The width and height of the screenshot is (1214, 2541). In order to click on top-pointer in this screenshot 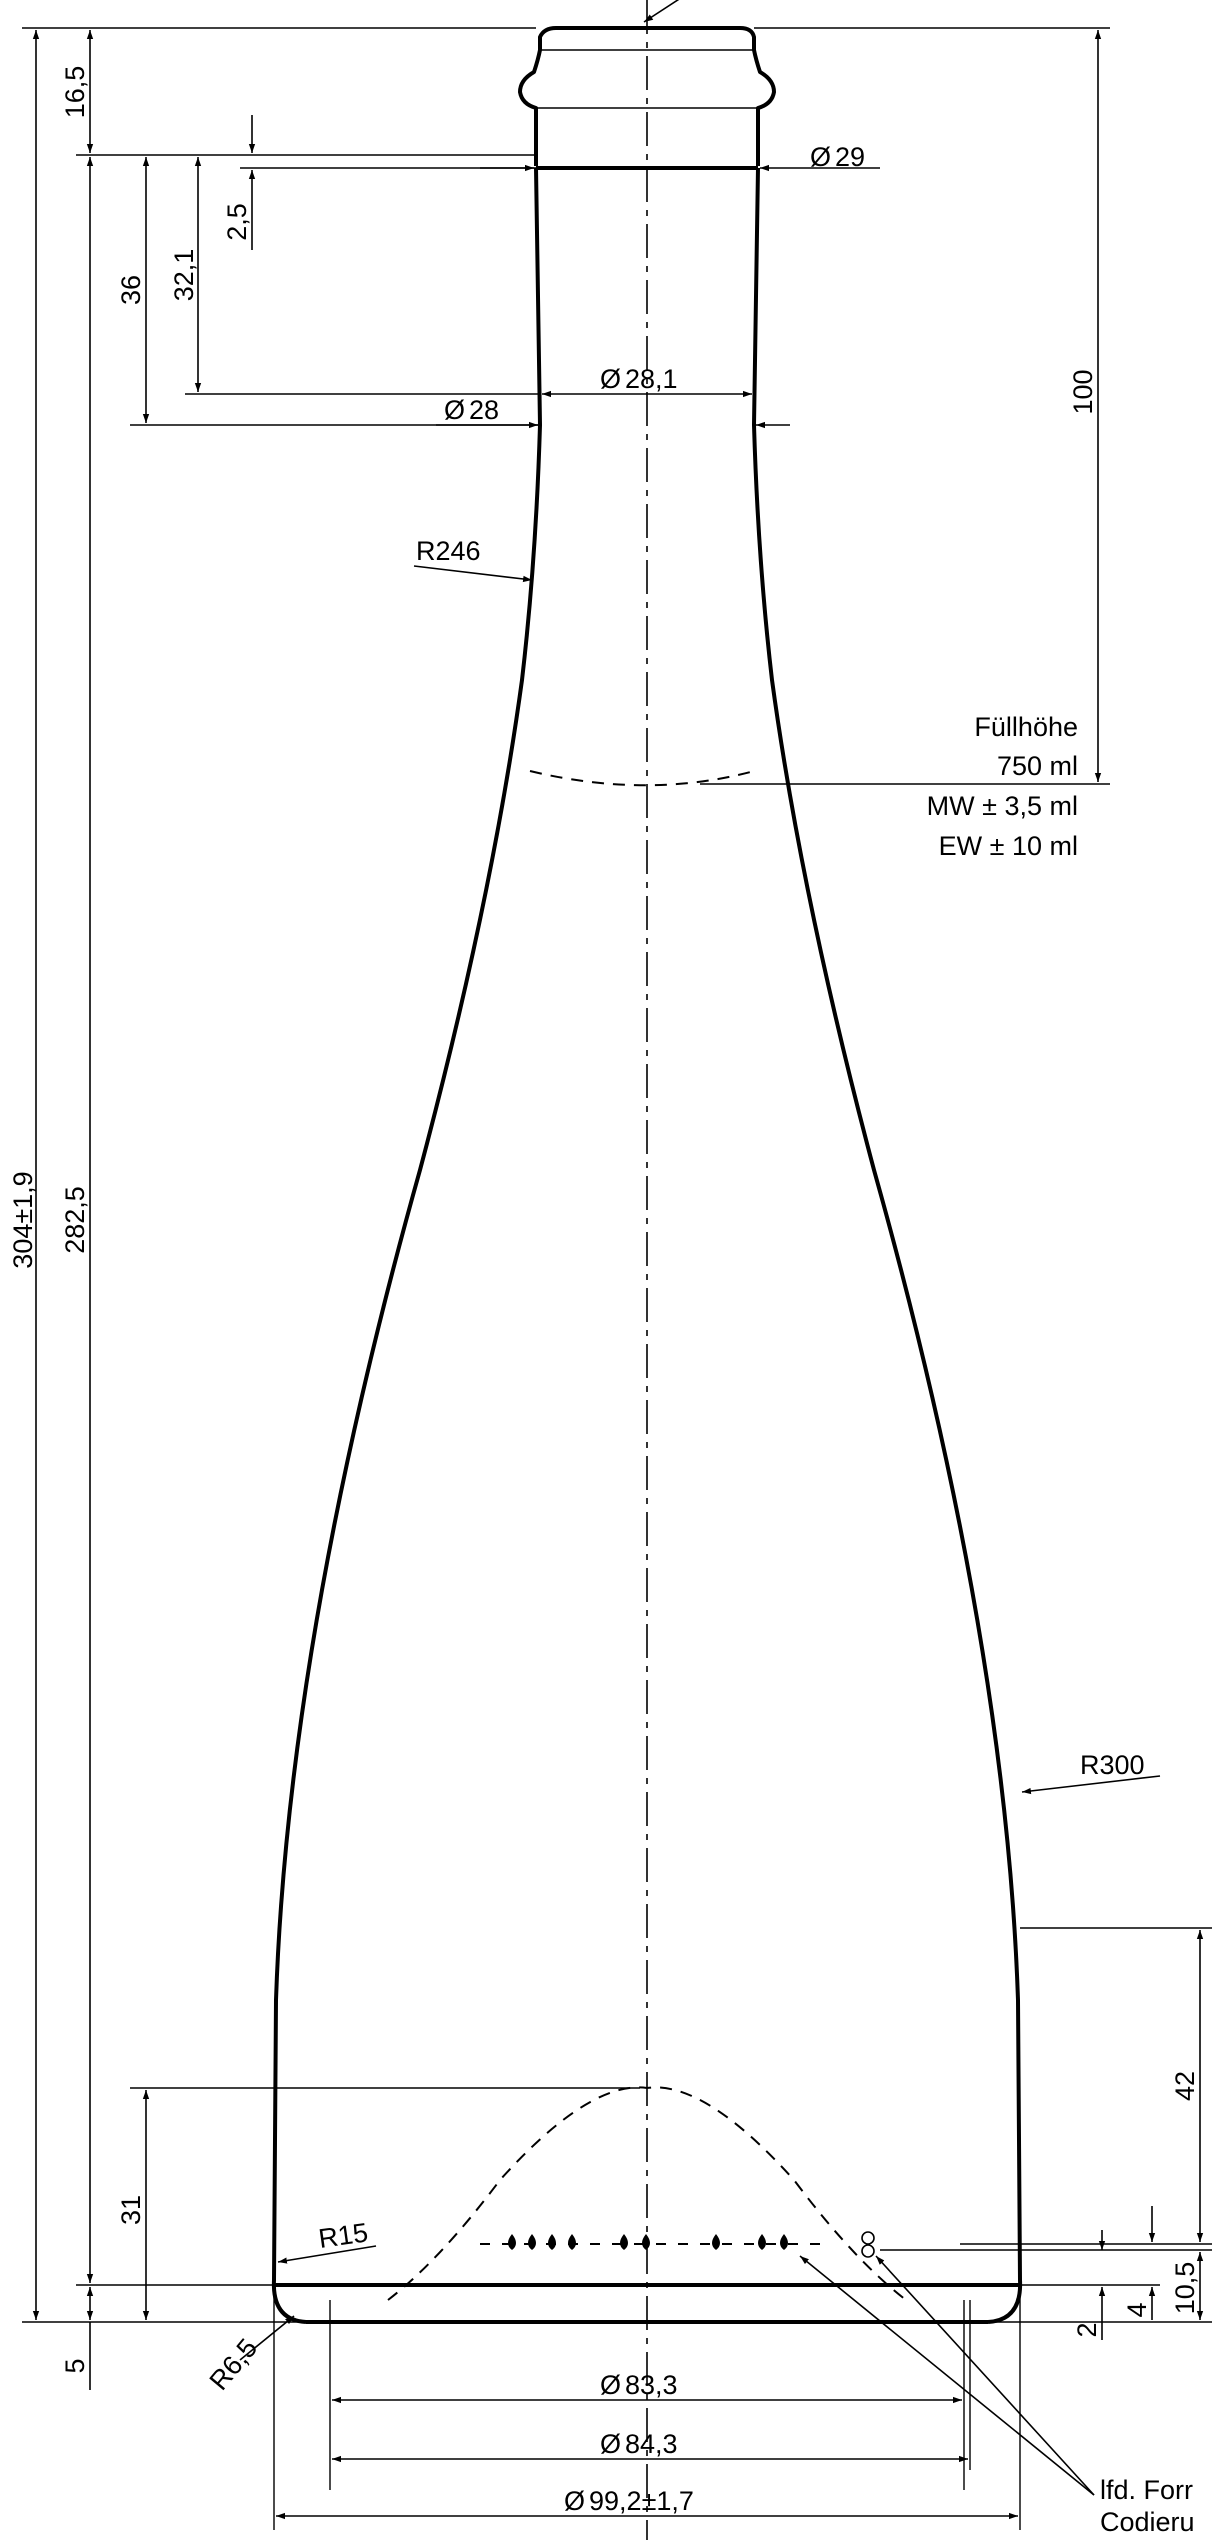, I will do `click(661, 11)`.